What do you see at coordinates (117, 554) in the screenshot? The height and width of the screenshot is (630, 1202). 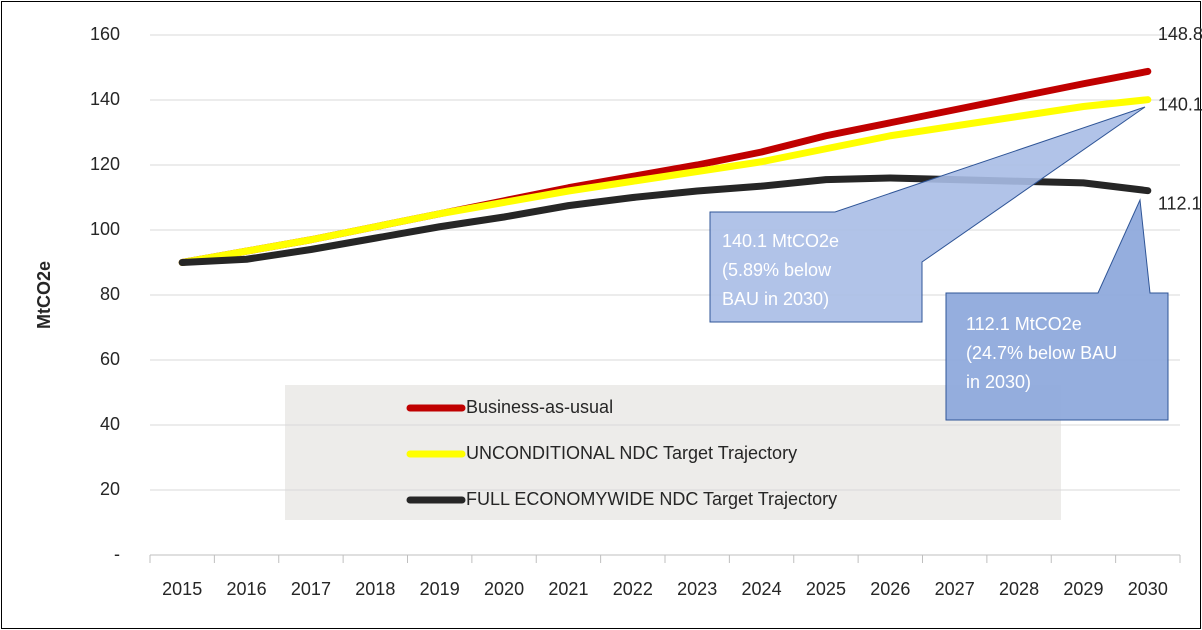 I see `y-tick-label: -` at bounding box center [117, 554].